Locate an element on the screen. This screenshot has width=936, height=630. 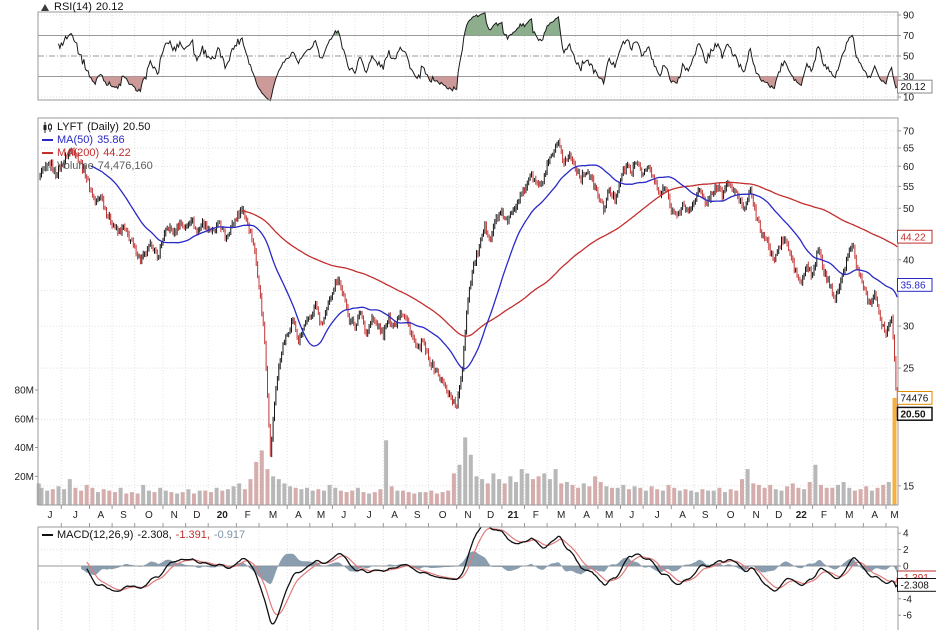
svg-text: 60 is located at coordinates (909, 167).